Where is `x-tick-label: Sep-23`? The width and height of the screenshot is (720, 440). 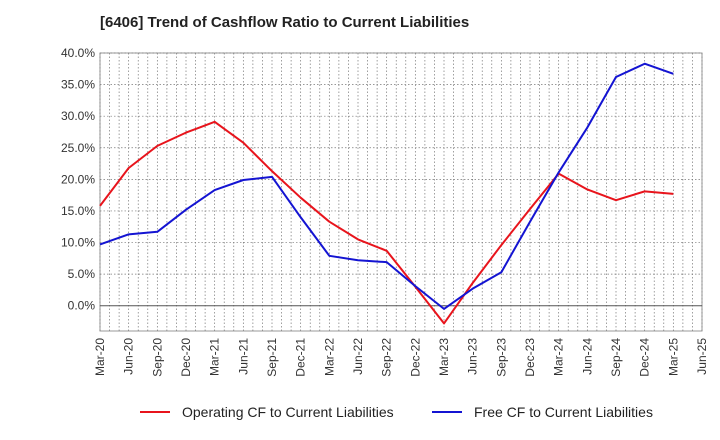
x-tick-label: Sep-23 is located at coordinates (501, 357).